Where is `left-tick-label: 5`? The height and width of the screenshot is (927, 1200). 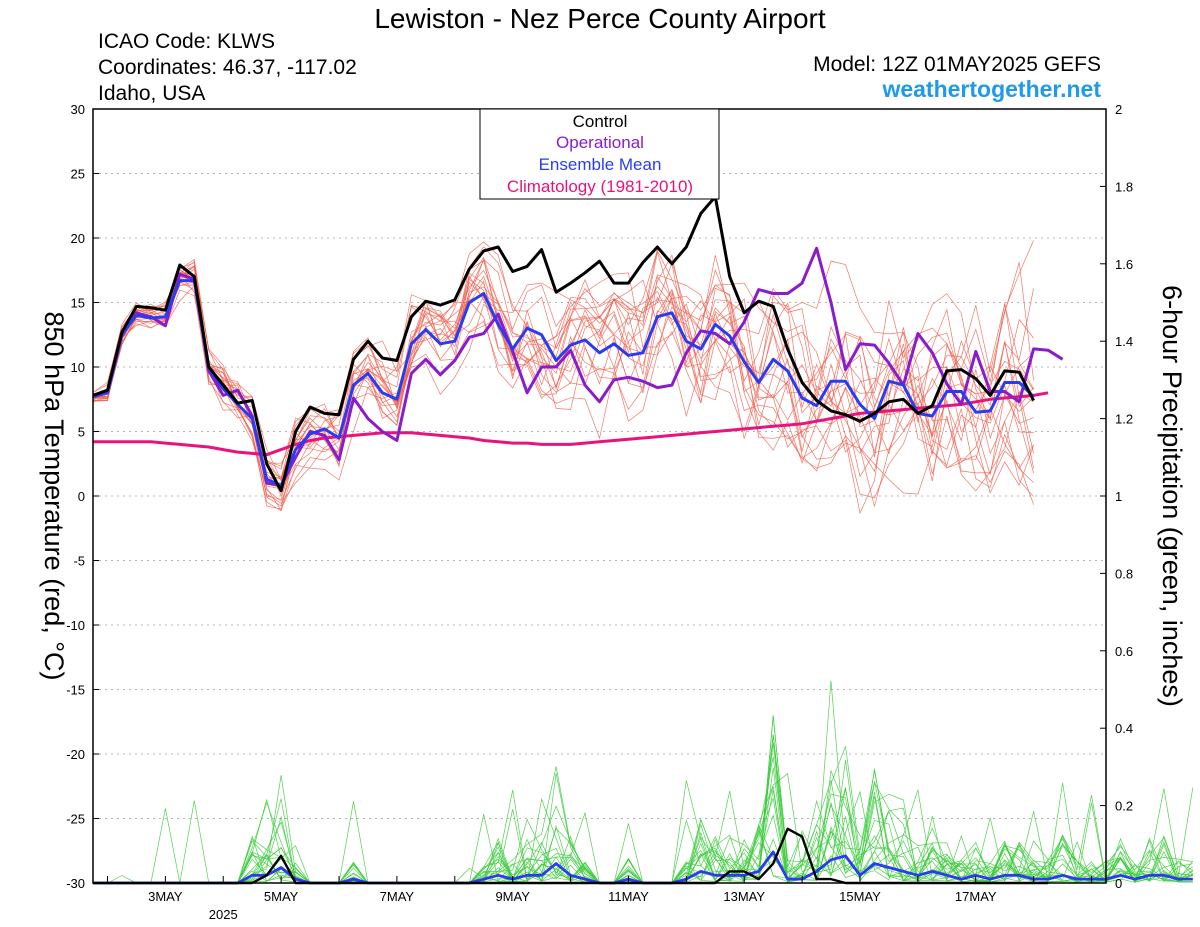
left-tick-label: 5 is located at coordinates (81, 432).